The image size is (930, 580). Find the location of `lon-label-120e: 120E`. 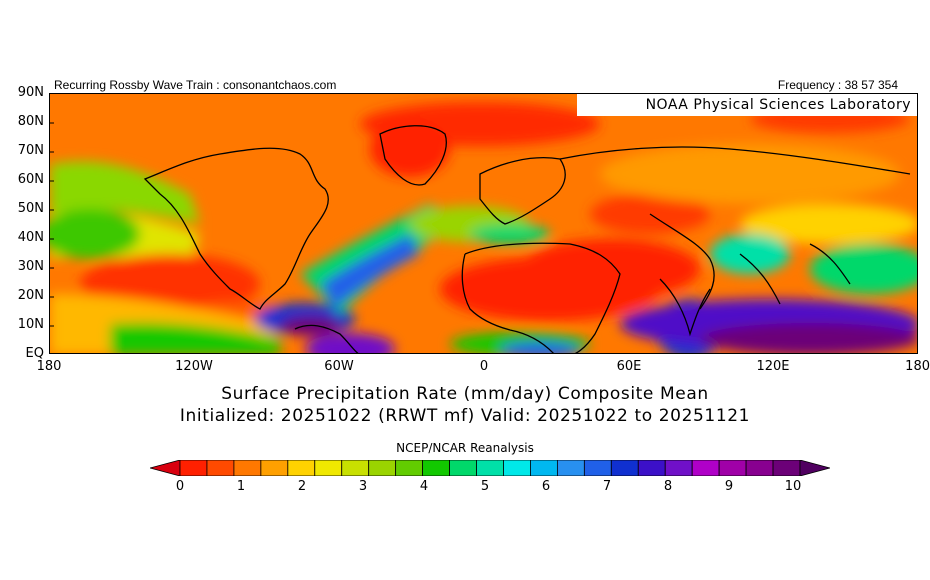

lon-label-120e: 120E is located at coordinates (773, 366).